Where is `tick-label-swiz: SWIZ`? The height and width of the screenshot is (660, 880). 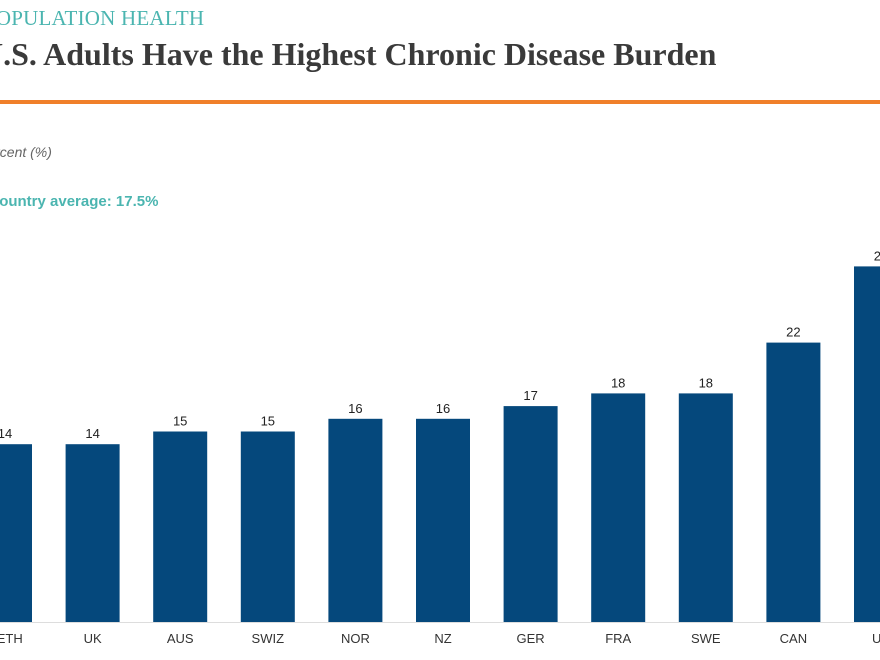 tick-label-swiz: SWIZ is located at coordinates (268, 638).